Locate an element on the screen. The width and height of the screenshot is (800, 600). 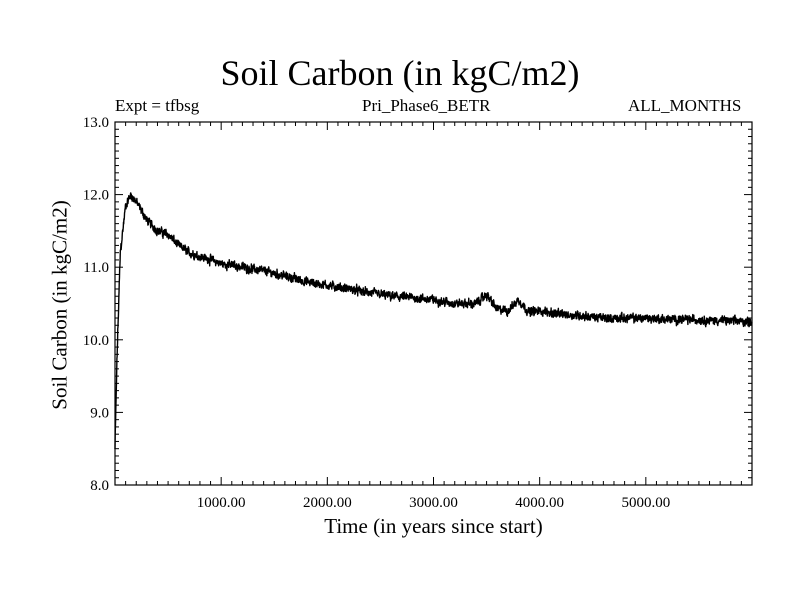
x-tick-label: 5000.00 is located at coordinates (645, 503).